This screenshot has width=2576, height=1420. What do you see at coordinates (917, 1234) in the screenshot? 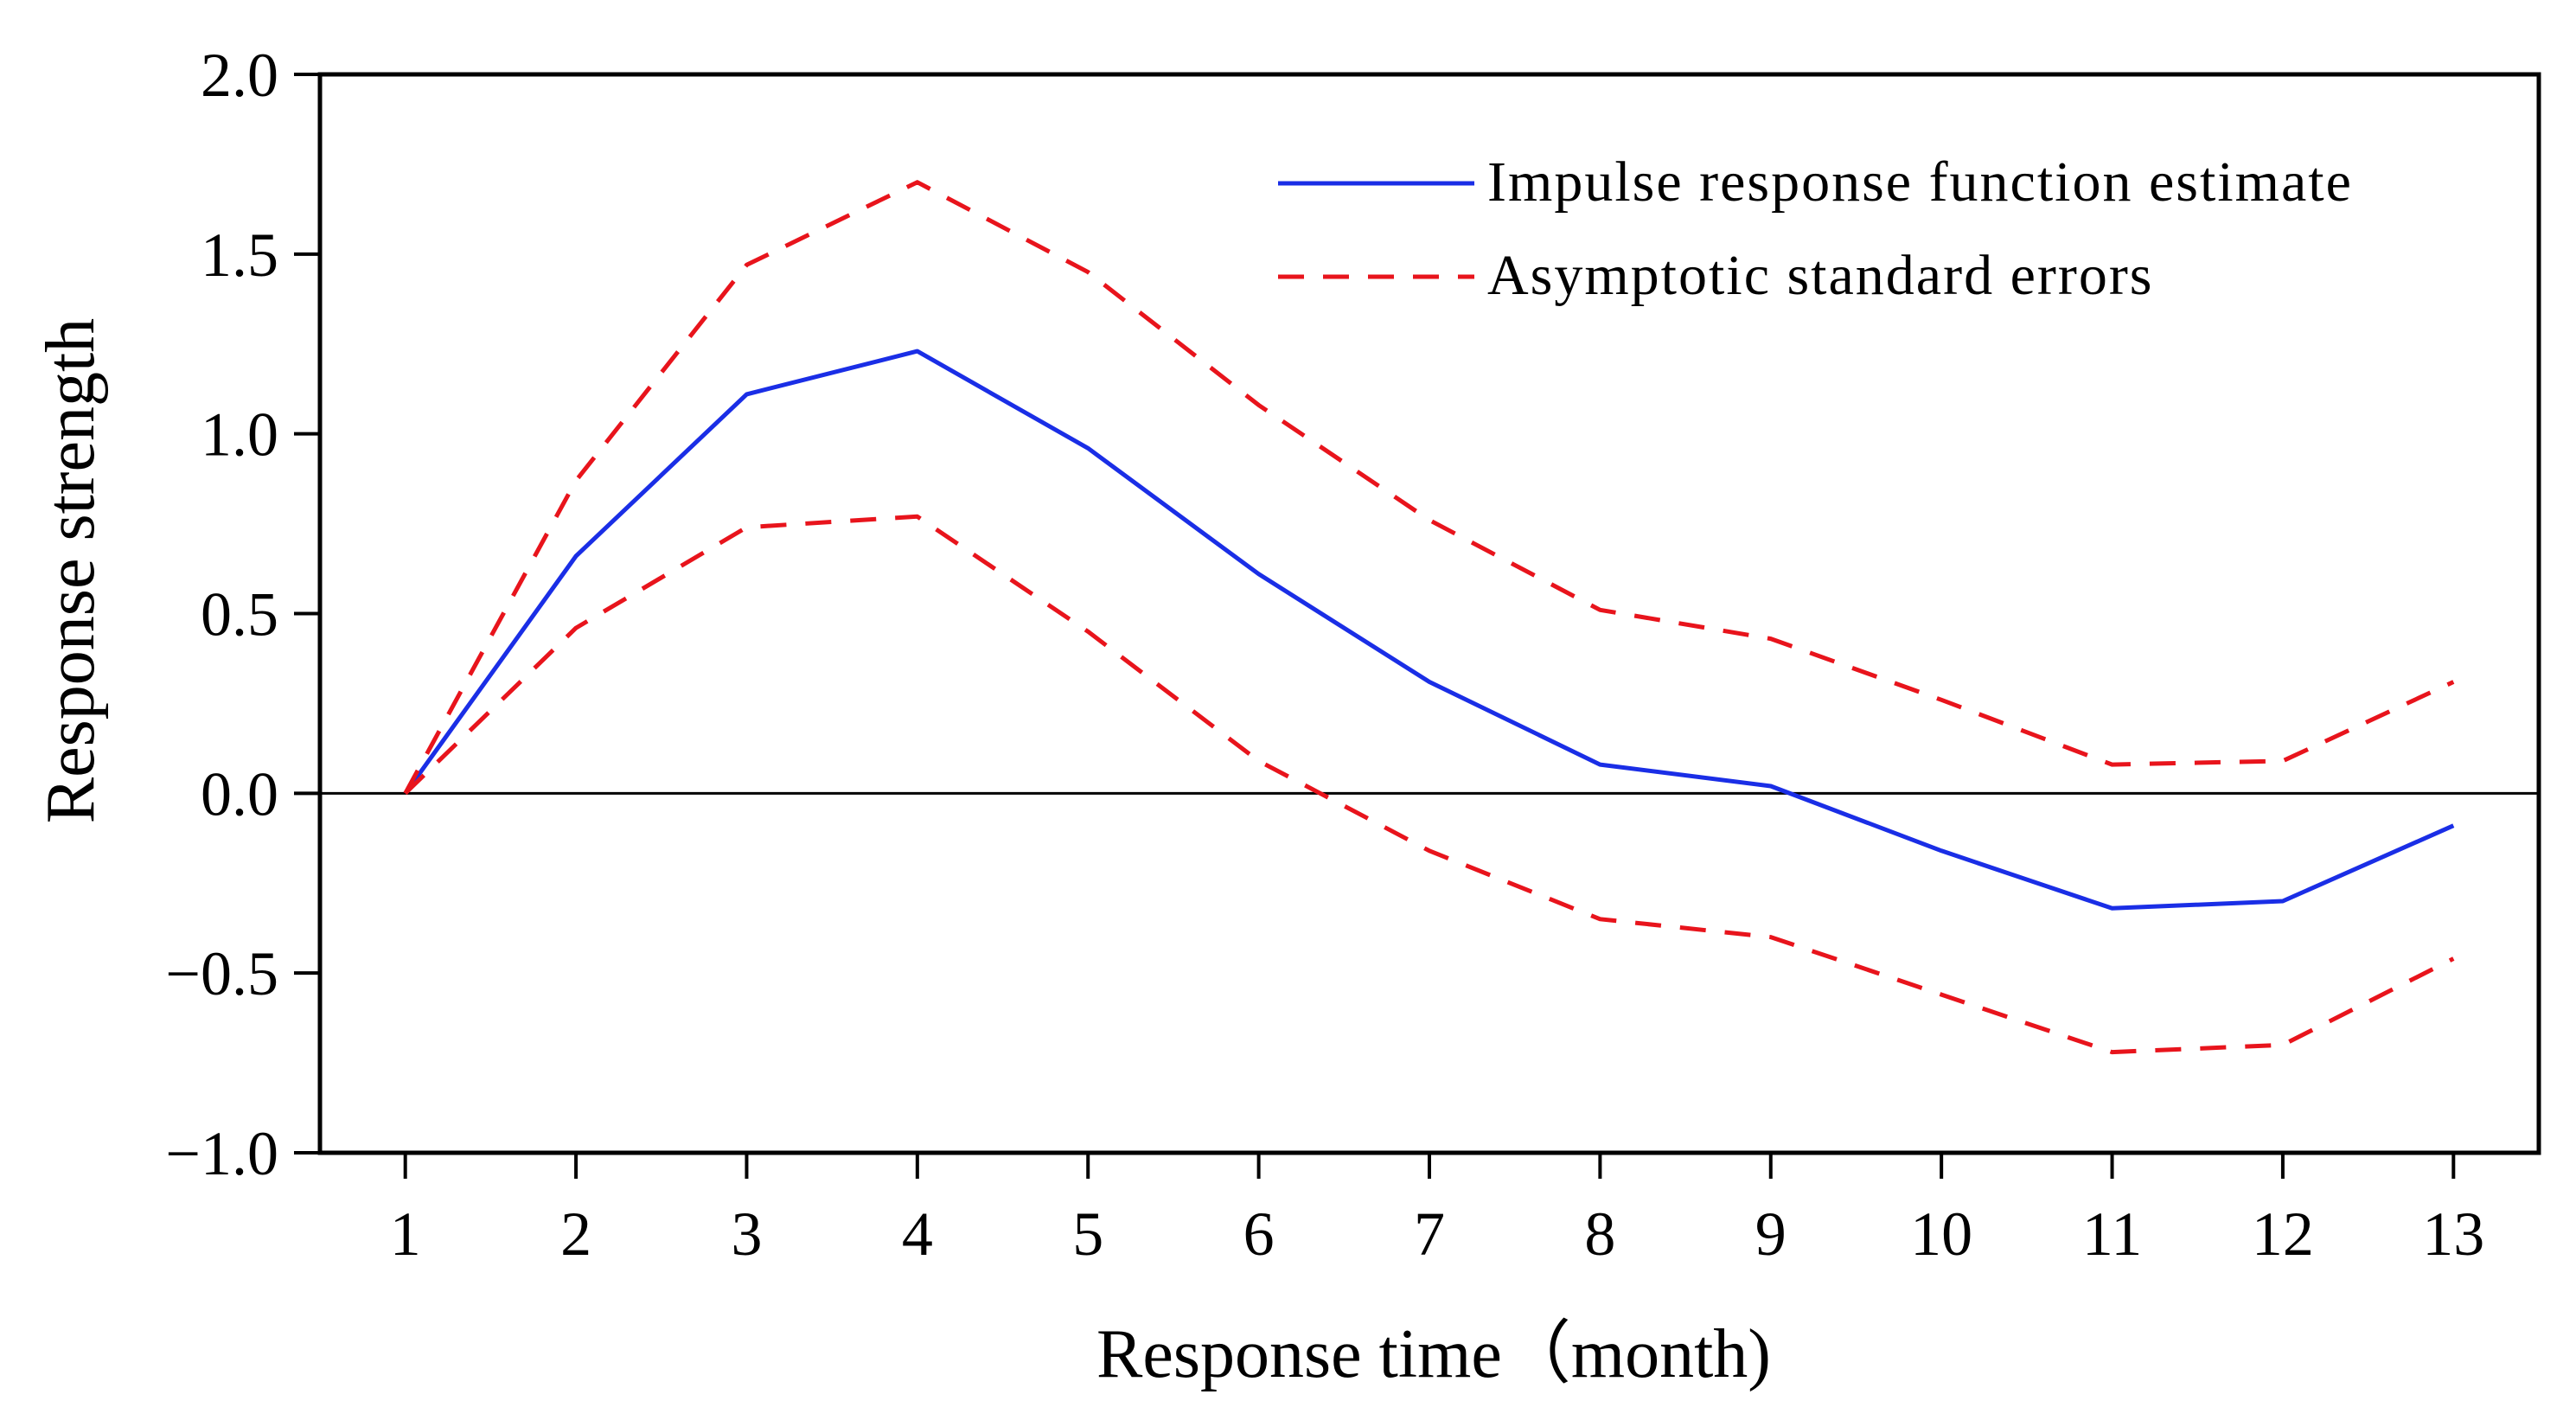
I see `x-tick-label: 4` at bounding box center [917, 1234].